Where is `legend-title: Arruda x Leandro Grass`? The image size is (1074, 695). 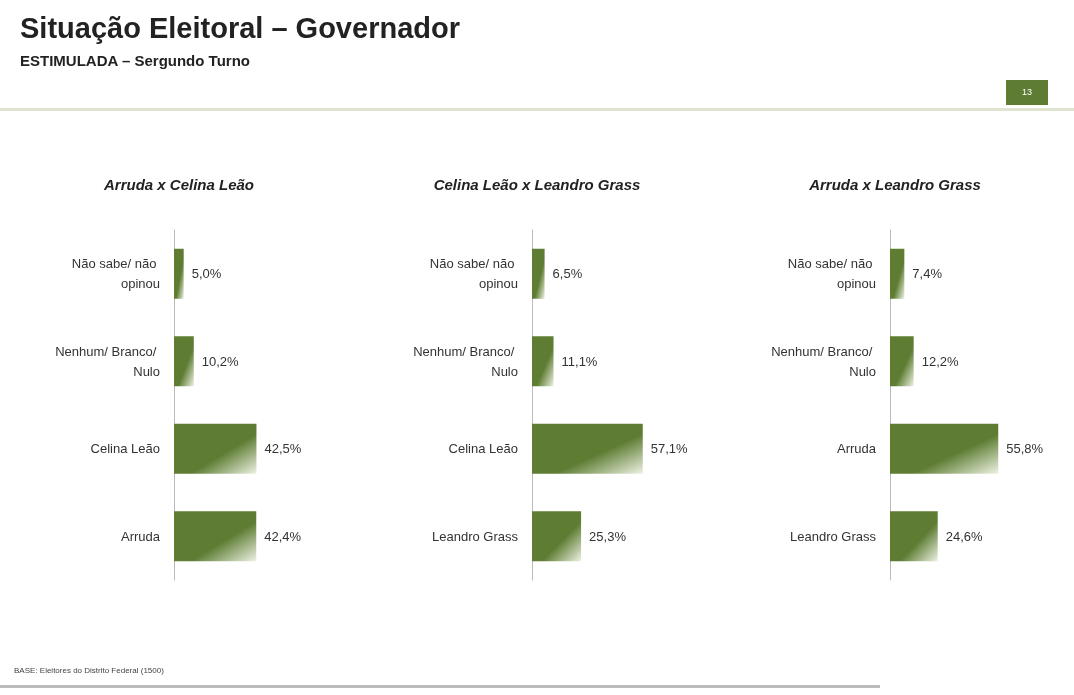
legend-title: Arruda x Leandro Grass is located at coordinates (895, 184).